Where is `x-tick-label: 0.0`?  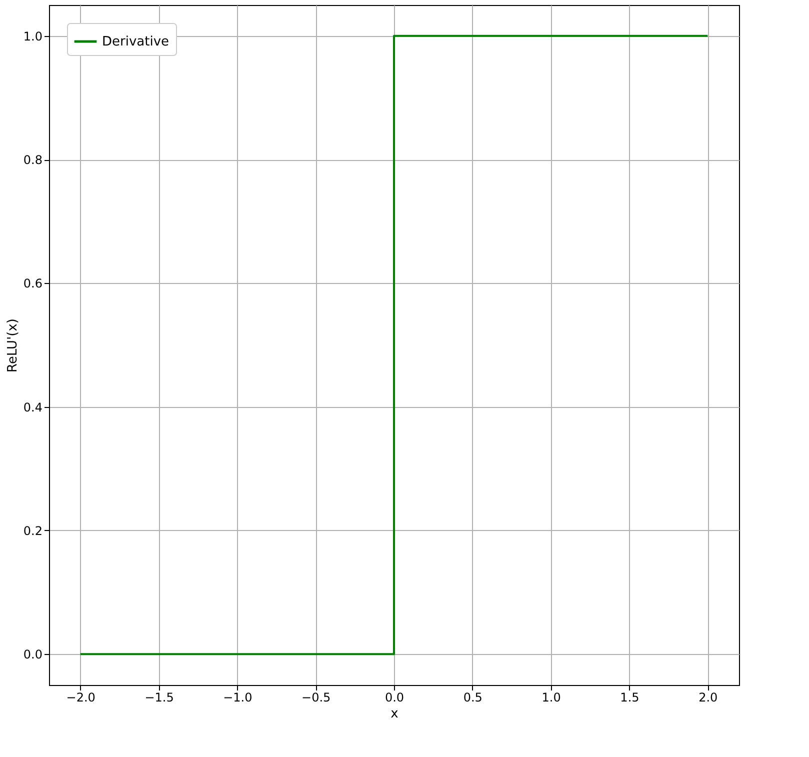
x-tick-label: 0.0 is located at coordinates (394, 697).